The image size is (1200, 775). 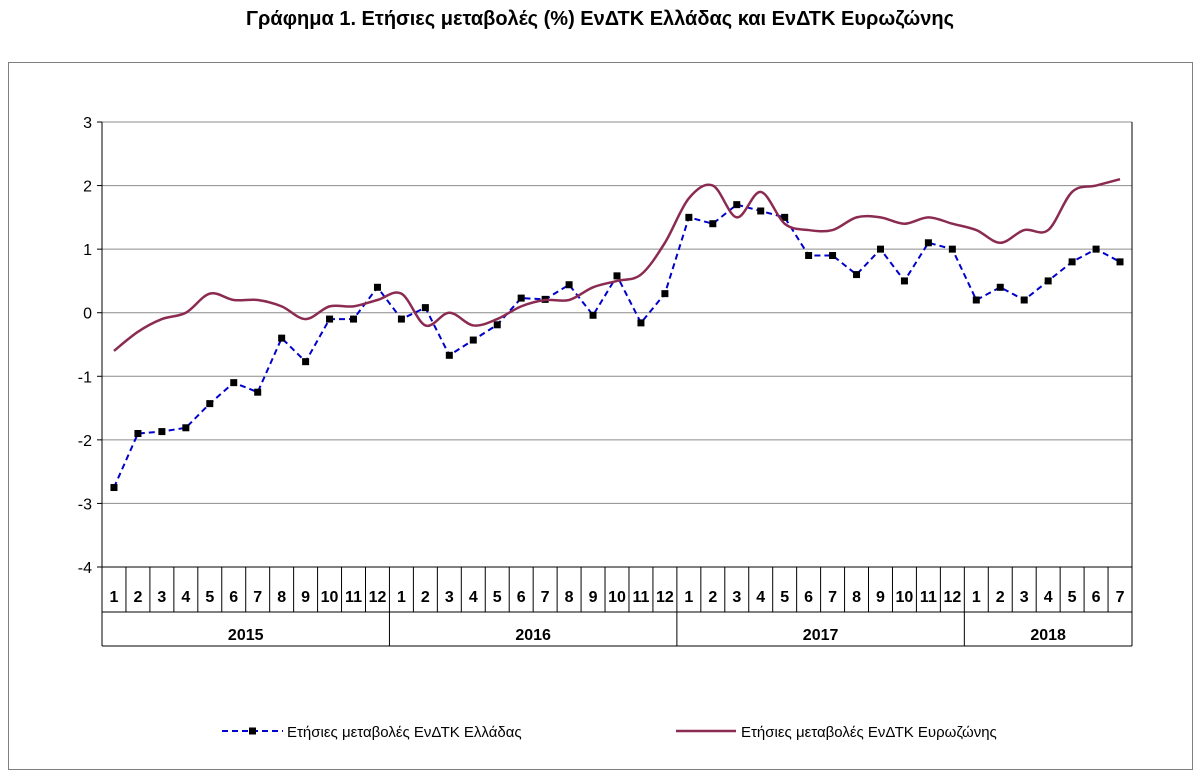 I want to click on y-tick-label: -2, so click(x=85, y=441).